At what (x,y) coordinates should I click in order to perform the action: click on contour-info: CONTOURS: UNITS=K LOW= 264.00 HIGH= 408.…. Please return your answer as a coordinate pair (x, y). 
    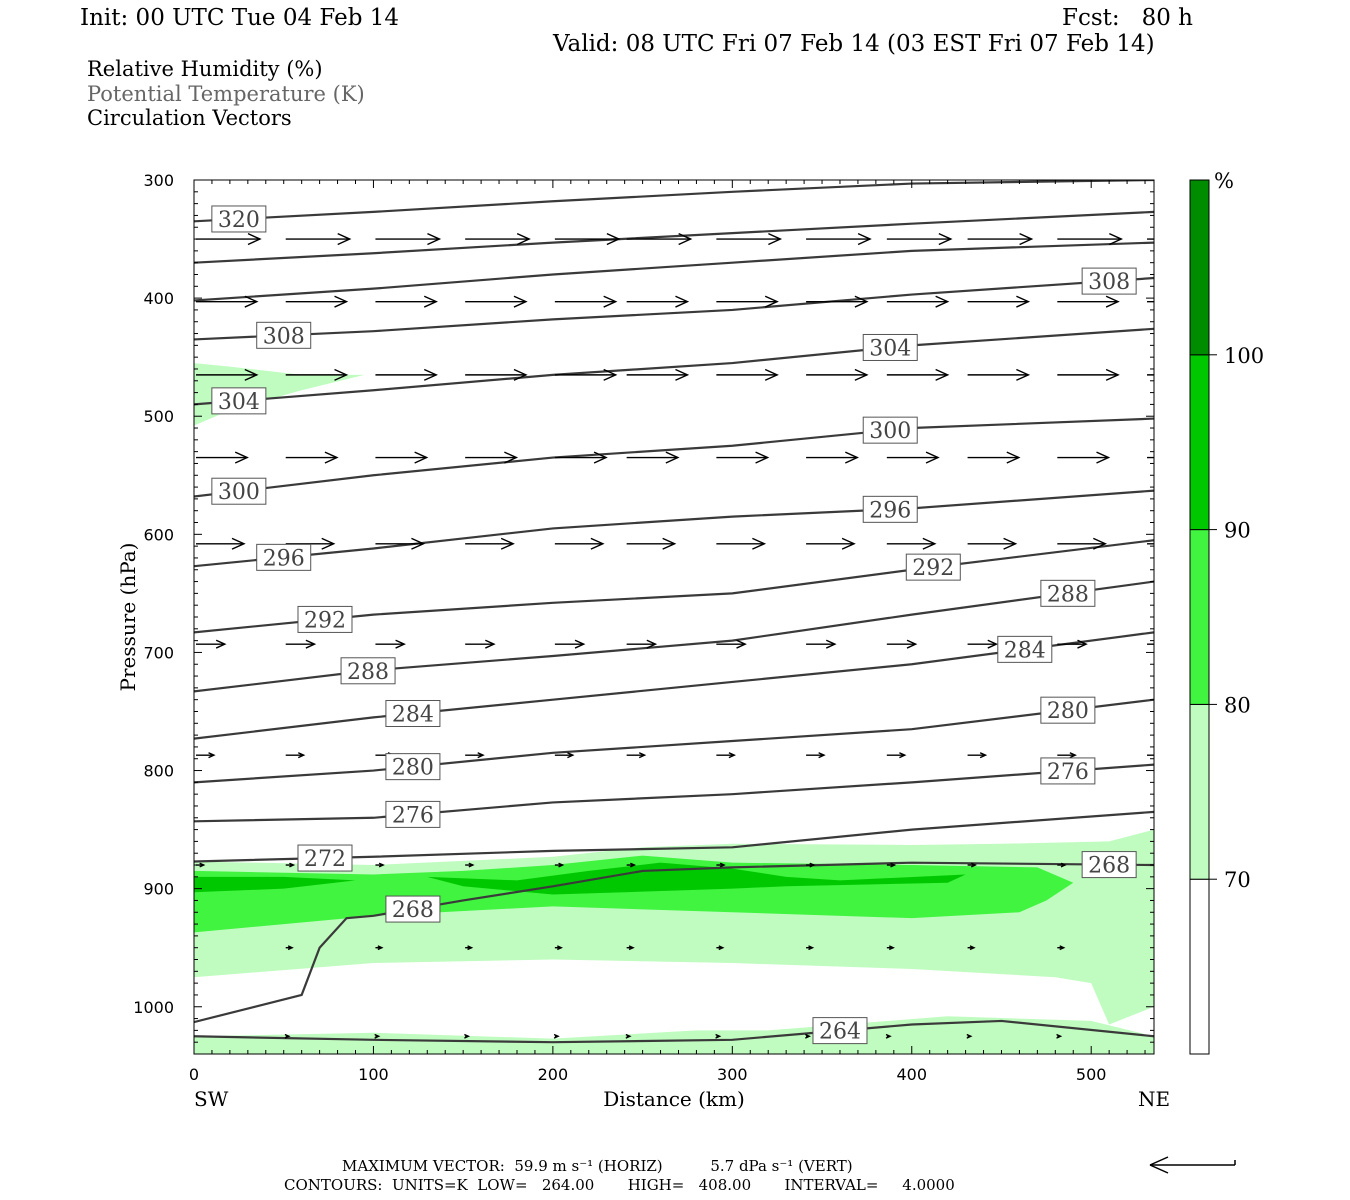
    Looking at the image, I should click on (619, 1185).